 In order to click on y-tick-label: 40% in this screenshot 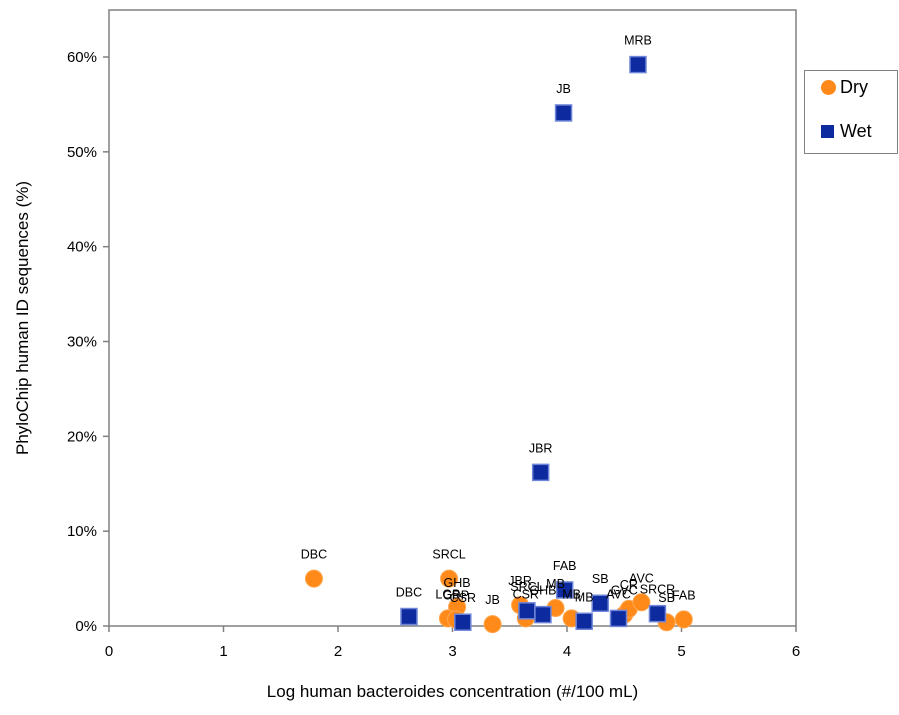, I will do `click(82, 247)`.